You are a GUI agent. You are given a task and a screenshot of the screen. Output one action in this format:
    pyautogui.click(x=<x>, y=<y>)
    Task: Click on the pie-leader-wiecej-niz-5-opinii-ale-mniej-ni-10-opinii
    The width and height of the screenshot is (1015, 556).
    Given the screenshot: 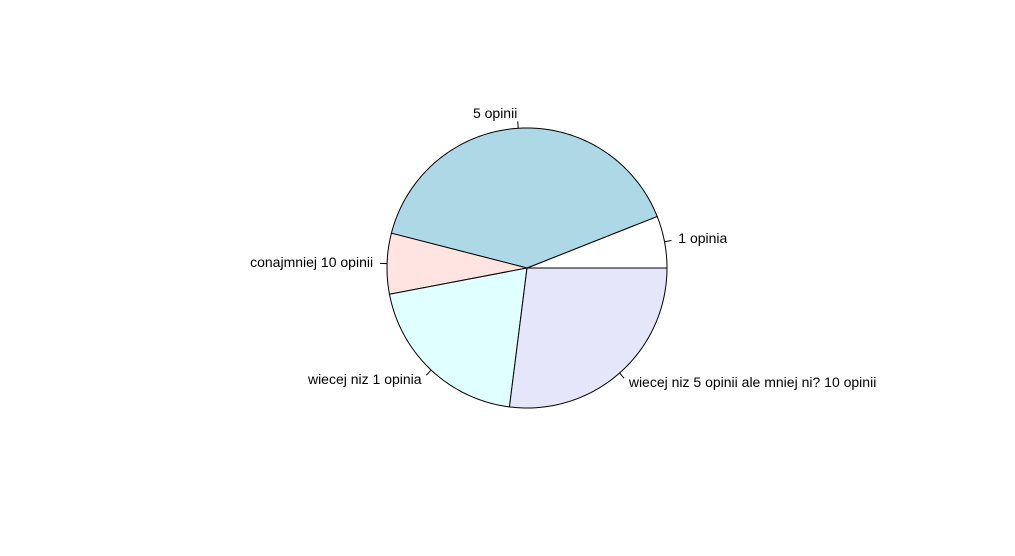 What is the action you would take?
    pyautogui.click(x=622, y=375)
    